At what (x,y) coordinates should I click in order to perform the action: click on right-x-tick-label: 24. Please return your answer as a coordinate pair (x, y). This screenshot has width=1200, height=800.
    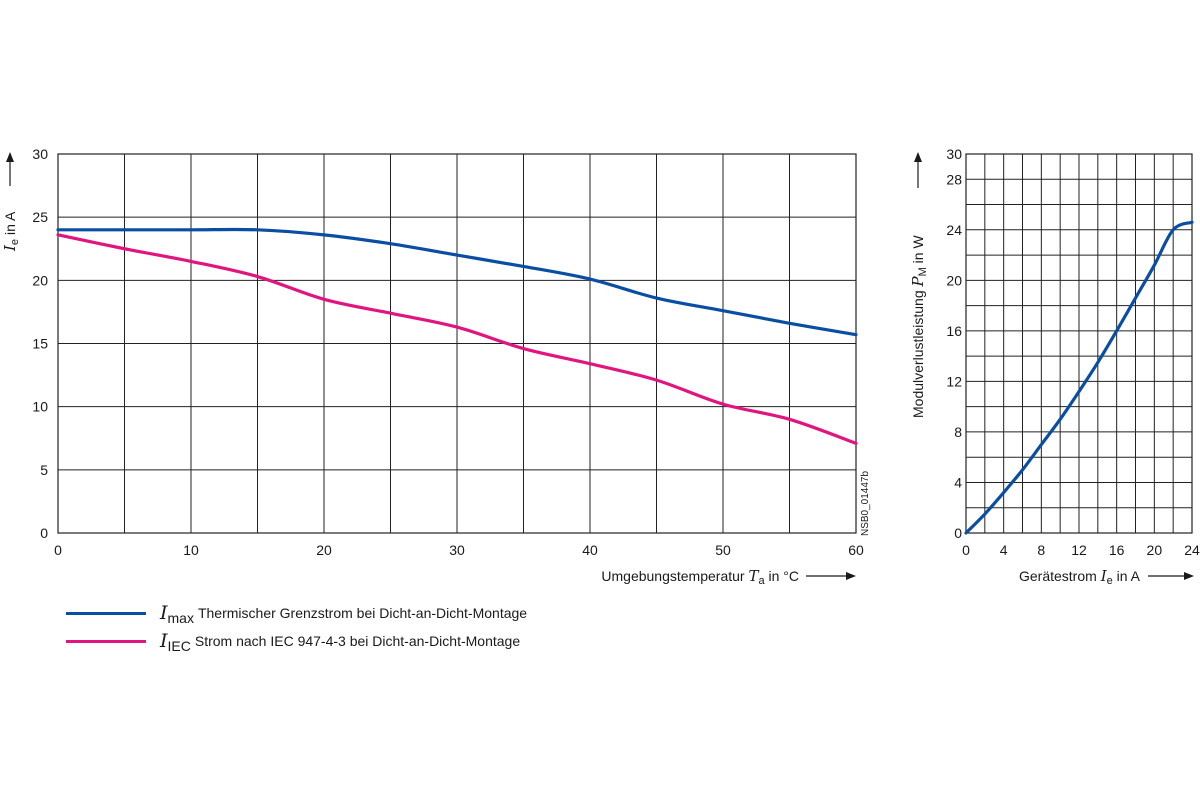
    Looking at the image, I should click on (1192, 550).